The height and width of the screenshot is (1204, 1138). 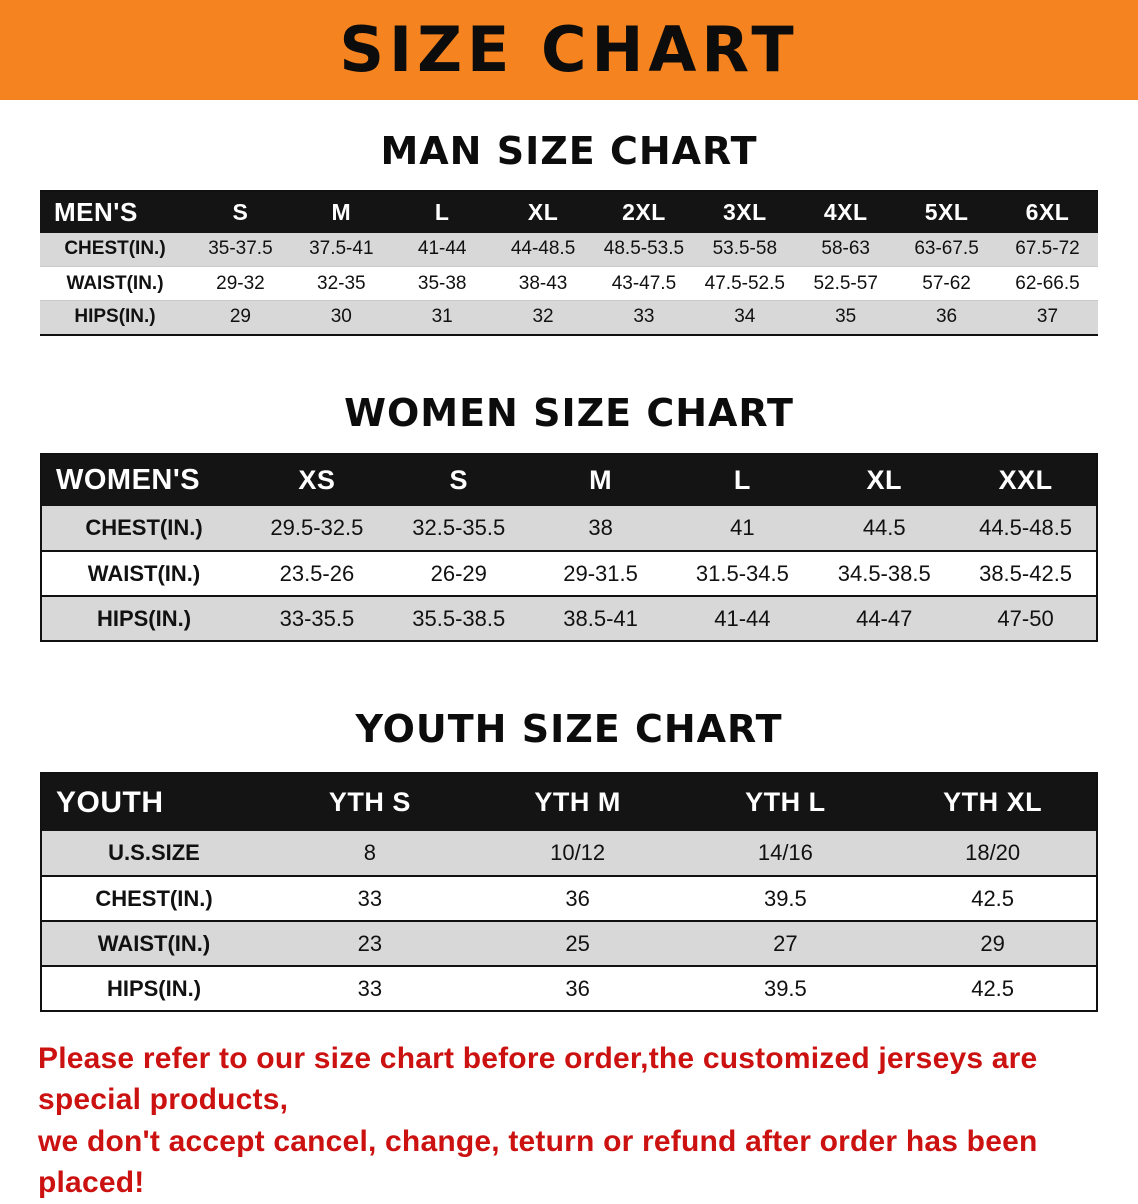 What do you see at coordinates (946, 249) in the screenshot?
I see `value-cell: 63-67.5` at bounding box center [946, 249].